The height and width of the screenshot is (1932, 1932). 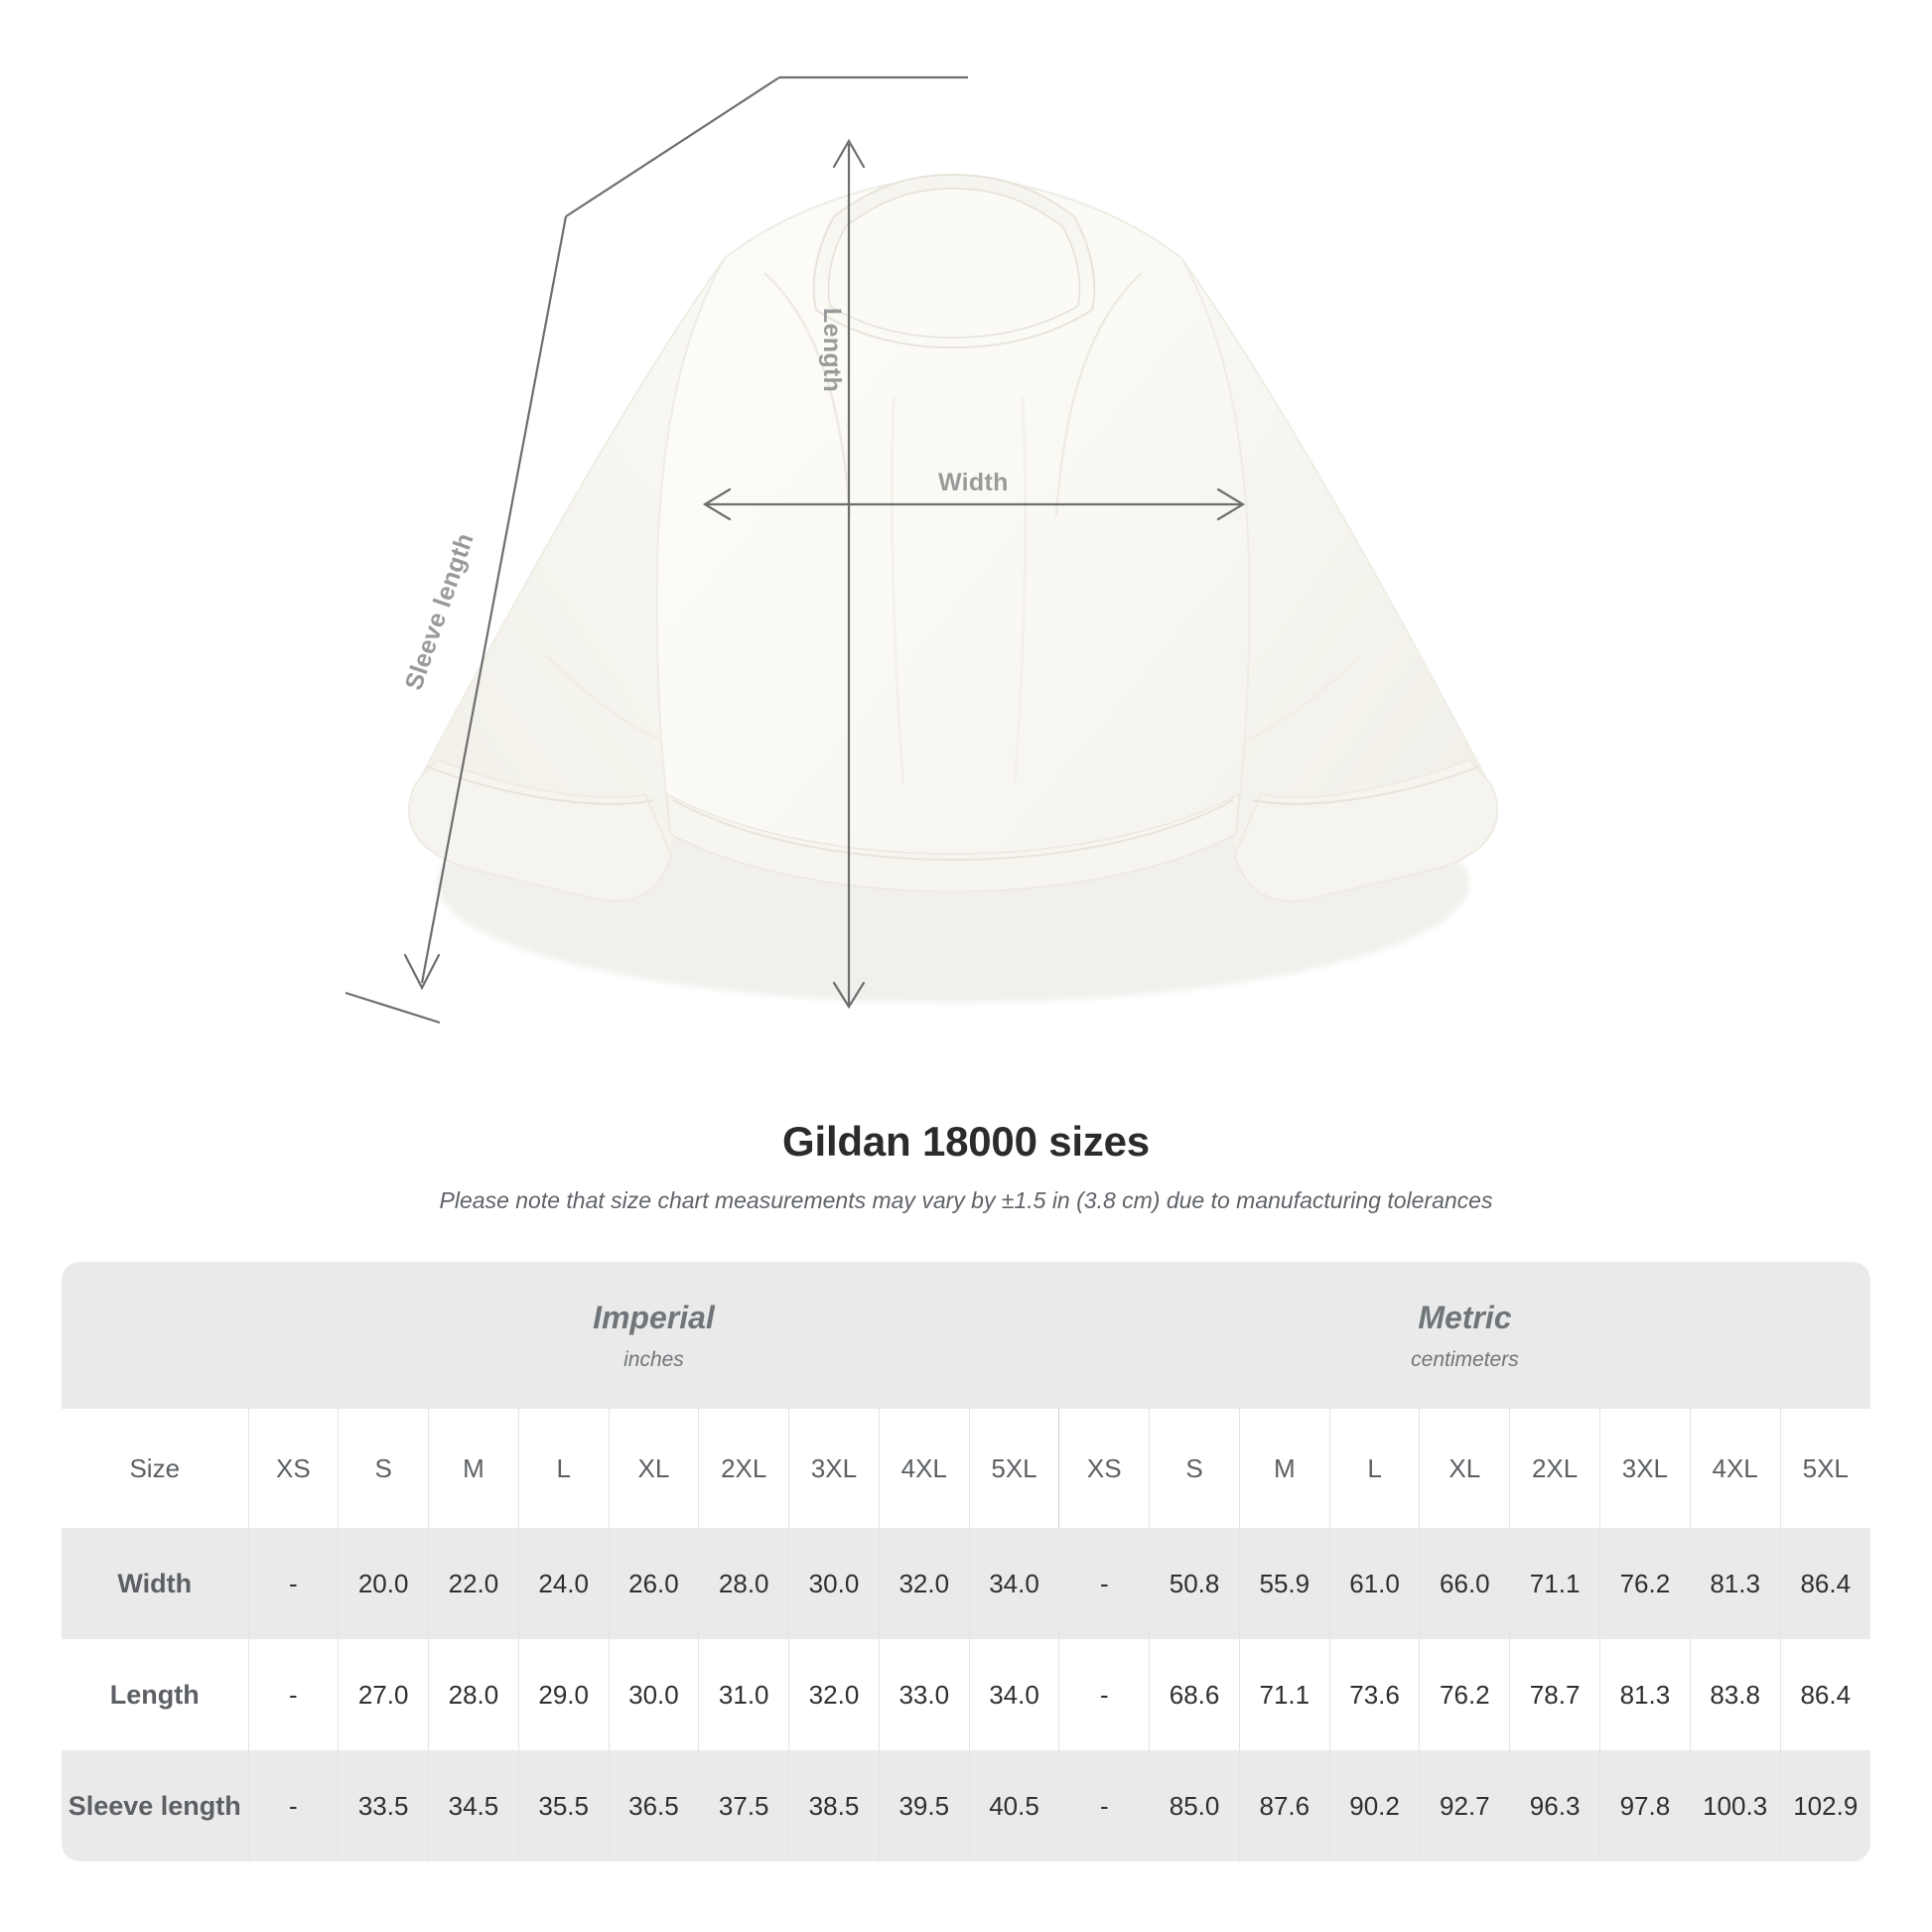 I want to click on unit-name-metric: Metric, so click(x=1465, y=1317).